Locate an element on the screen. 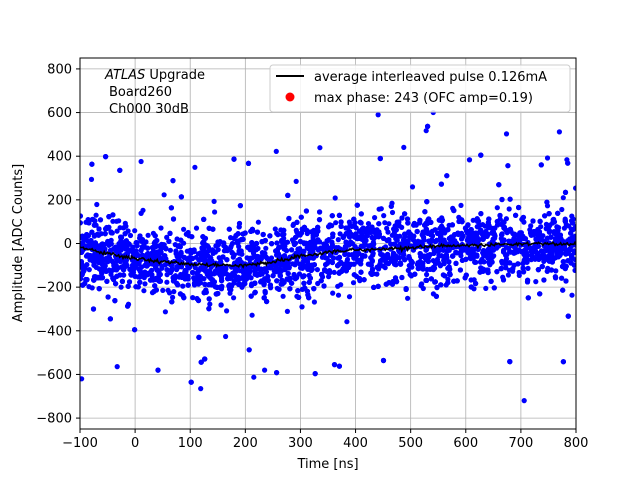  legend-label-average: average interleaved pulse 0.126mA is located at coordinates (430, 77).